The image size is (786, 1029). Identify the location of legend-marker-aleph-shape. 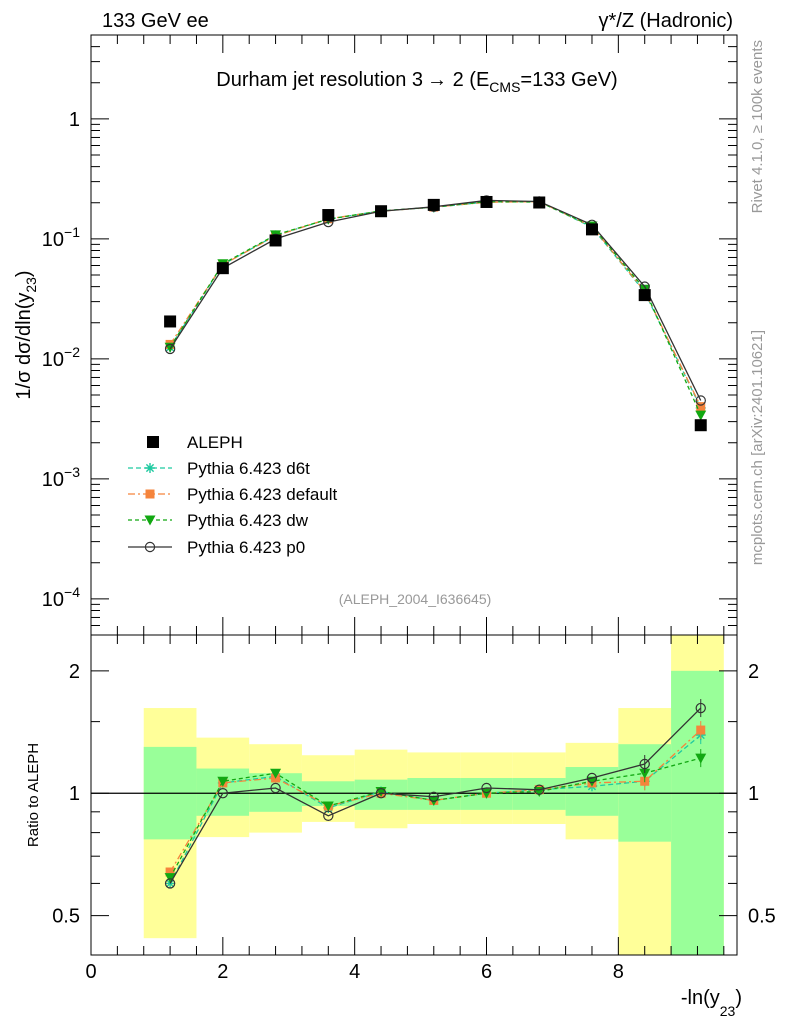
(153, 442).